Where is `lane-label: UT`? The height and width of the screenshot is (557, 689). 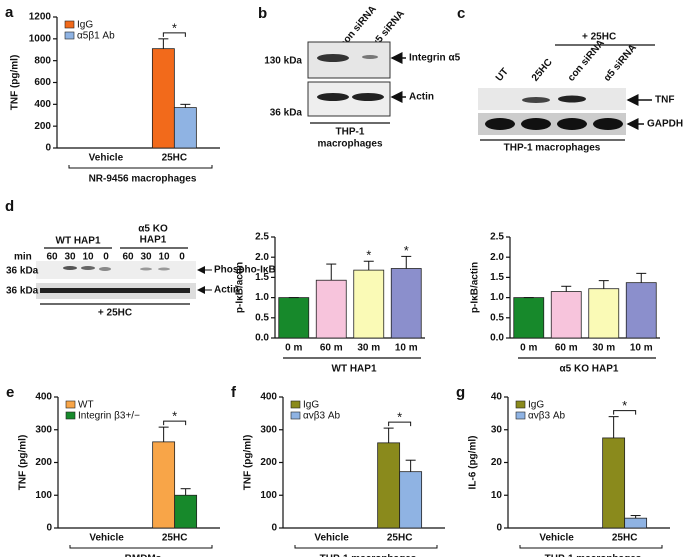 lane-label: UT is located at coordinates (502, 74).